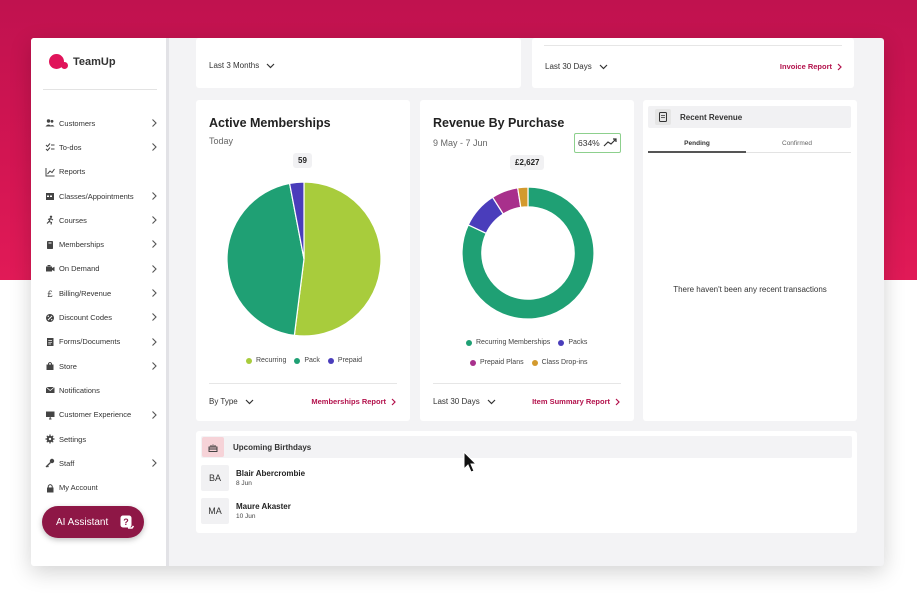  Describe the element at coordinates (100, 439) in the screenshot. I see `sidebar-item-settings: Settings` at that location.